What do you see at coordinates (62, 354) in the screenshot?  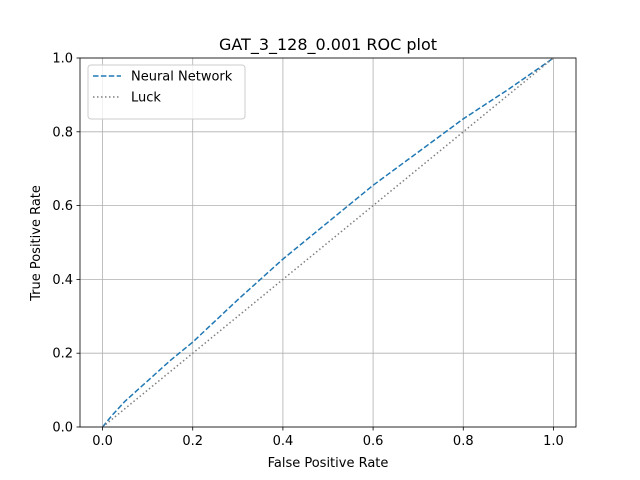 I see `y-tick-label-1: 0.2` at bounding box center [62, 354].